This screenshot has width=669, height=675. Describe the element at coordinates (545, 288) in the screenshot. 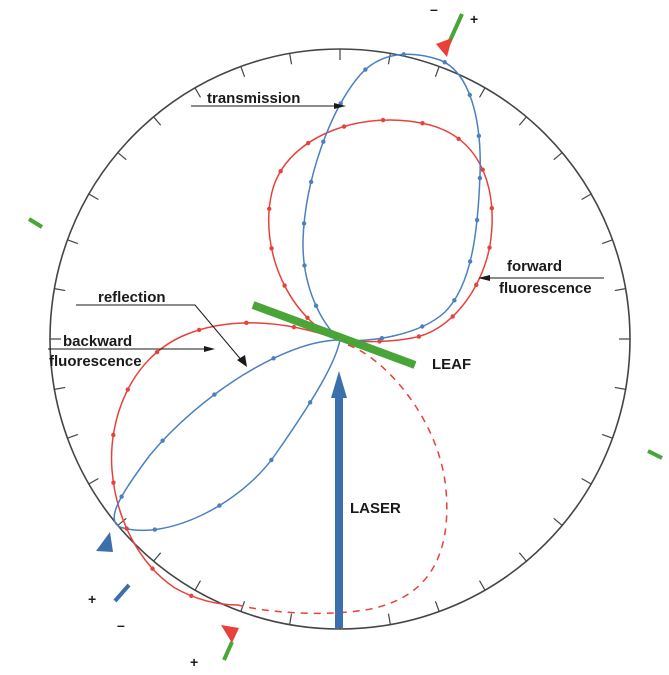

I see `label-forward-fluorescence: fluorescence` at that location.